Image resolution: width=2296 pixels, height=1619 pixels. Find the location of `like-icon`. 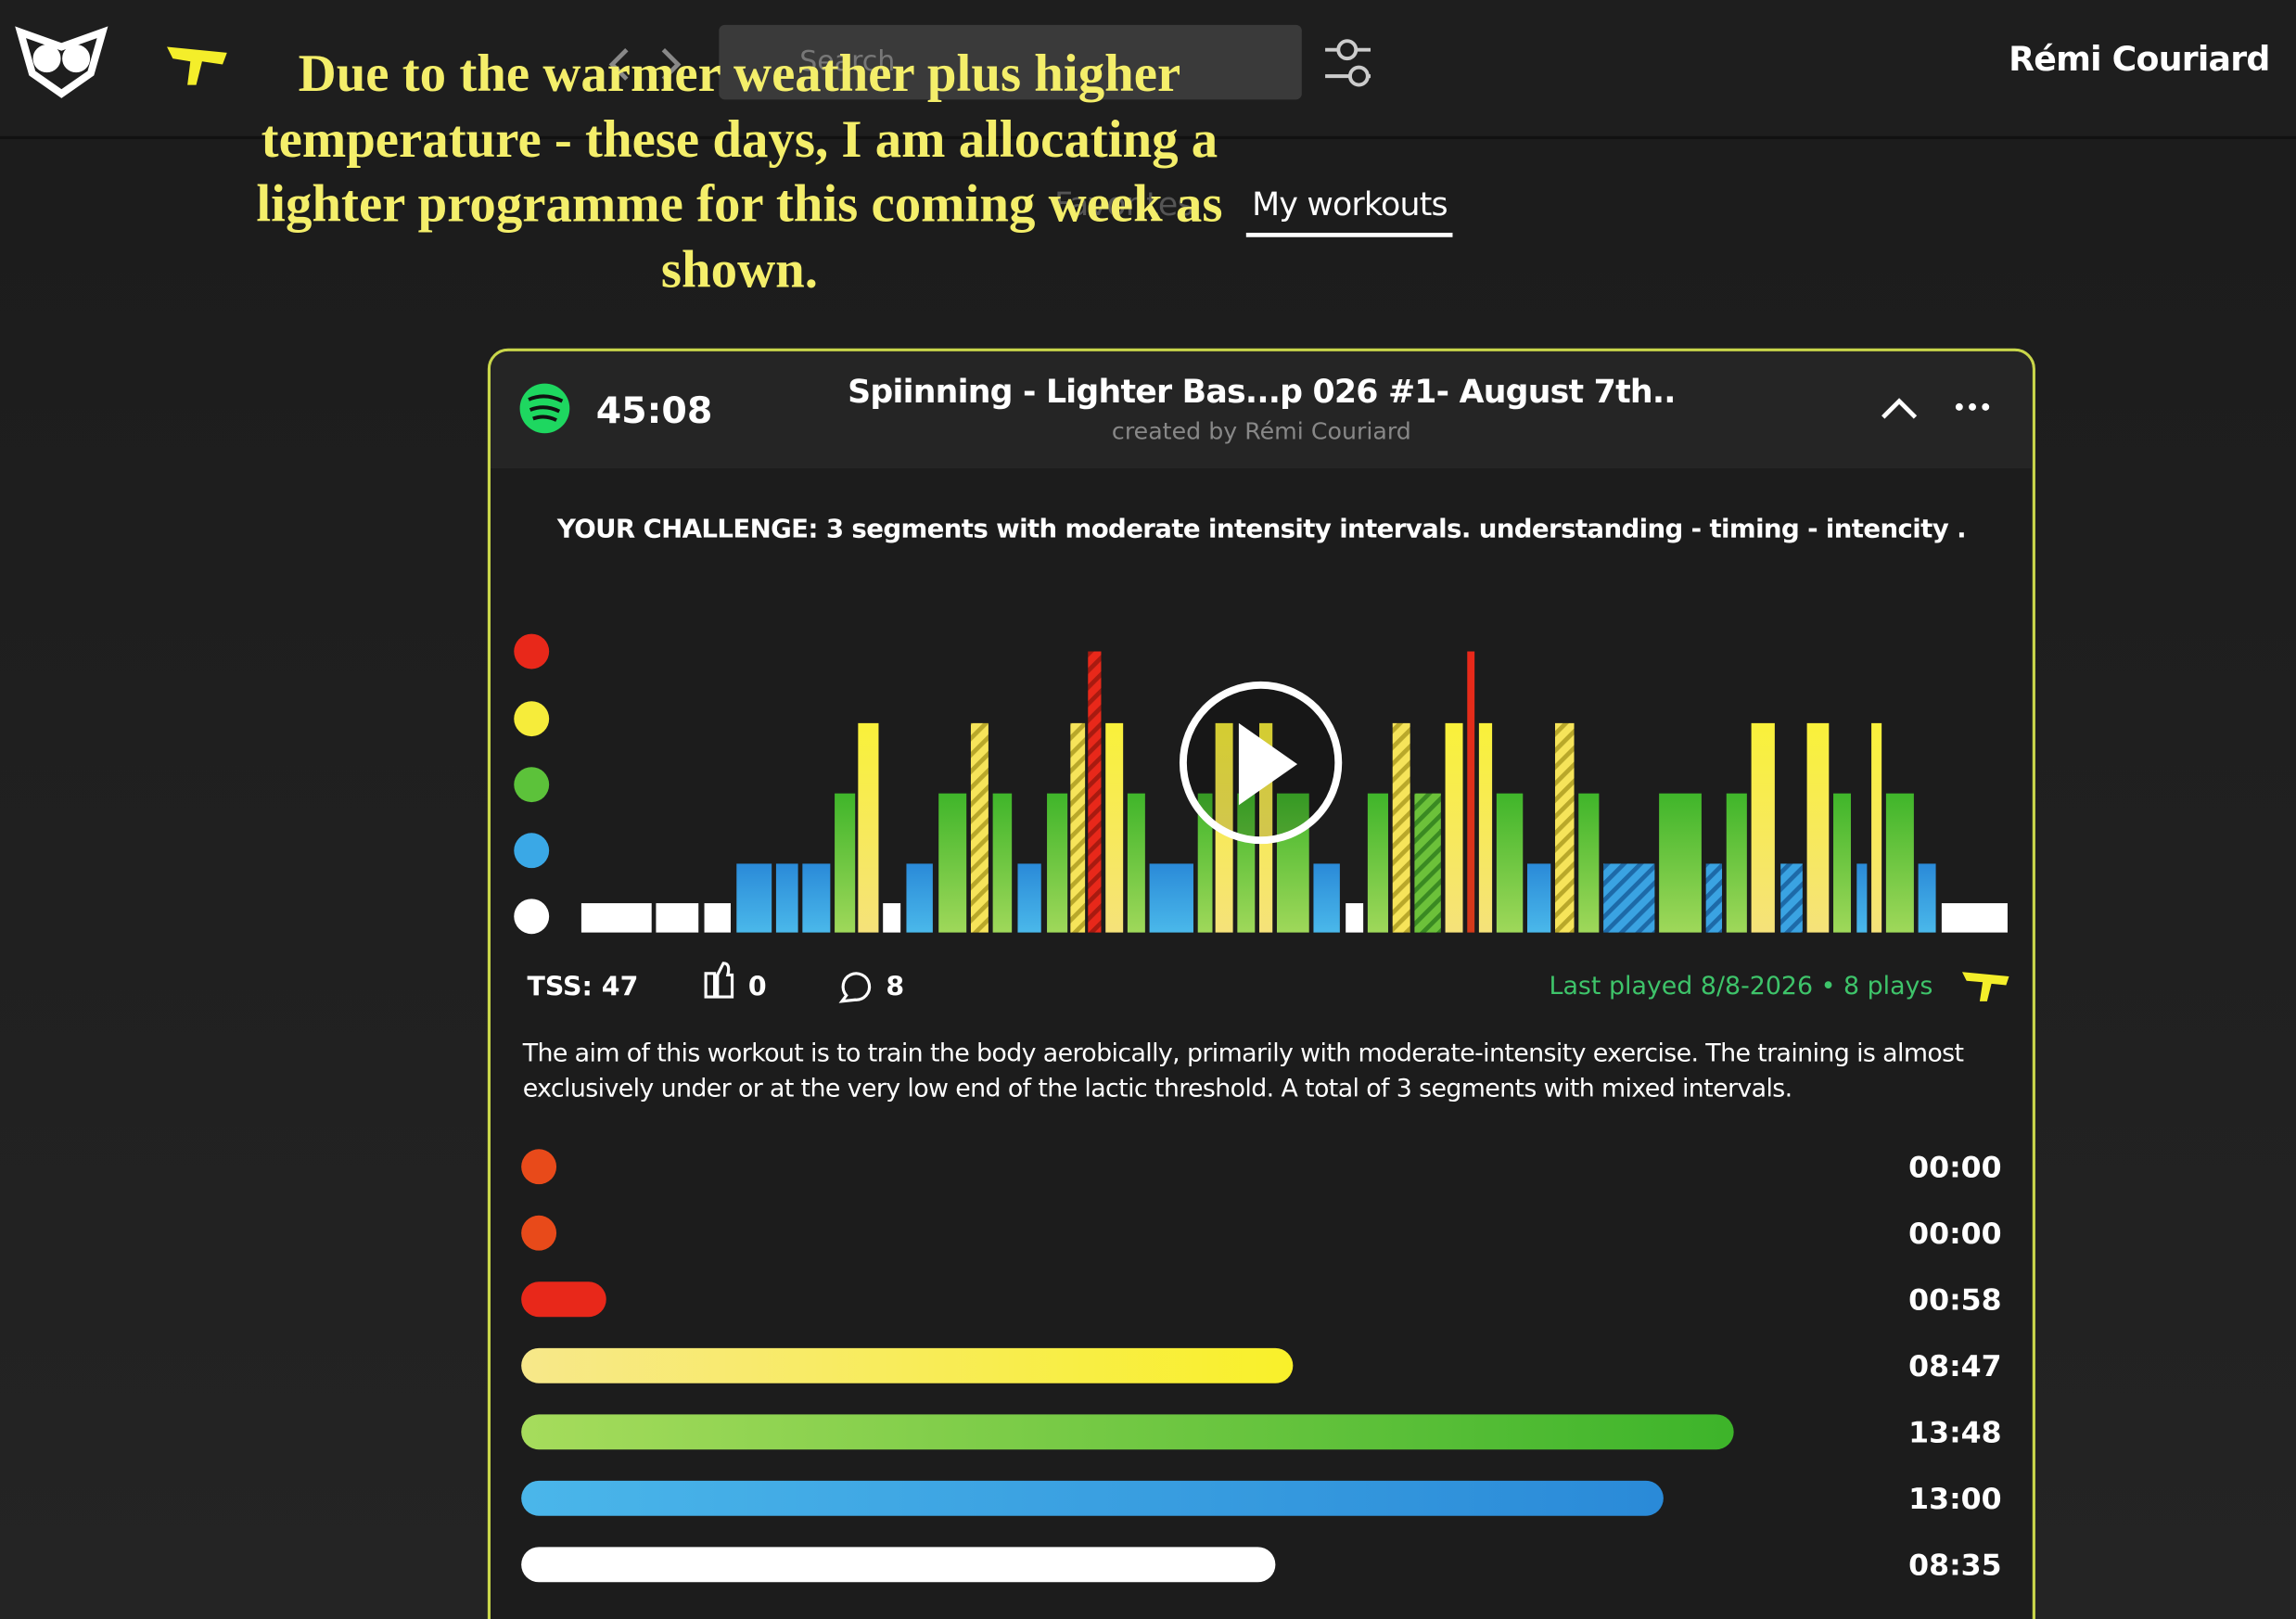

like-icon is located at coordinates (719, 980).